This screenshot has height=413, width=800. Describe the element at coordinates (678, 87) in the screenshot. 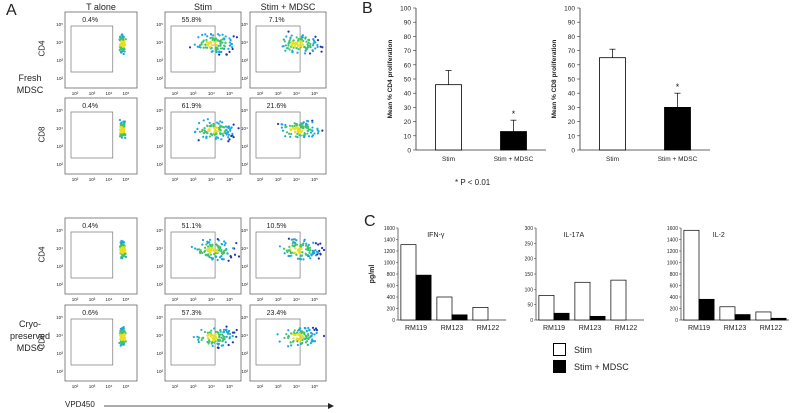

I see `significance-marker: *` at that location.